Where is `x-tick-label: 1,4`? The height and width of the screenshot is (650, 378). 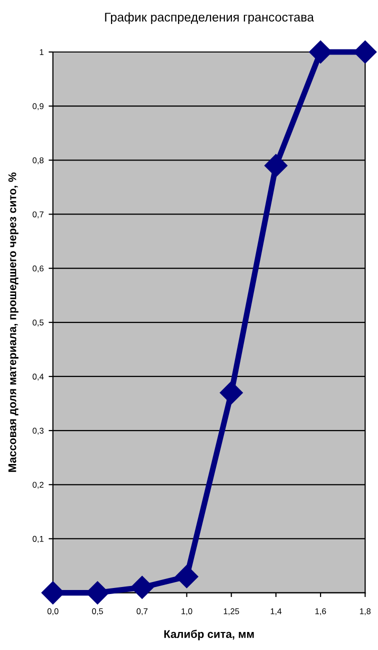
x-tick-label: 1,4 is located at coordinates (276, 612).